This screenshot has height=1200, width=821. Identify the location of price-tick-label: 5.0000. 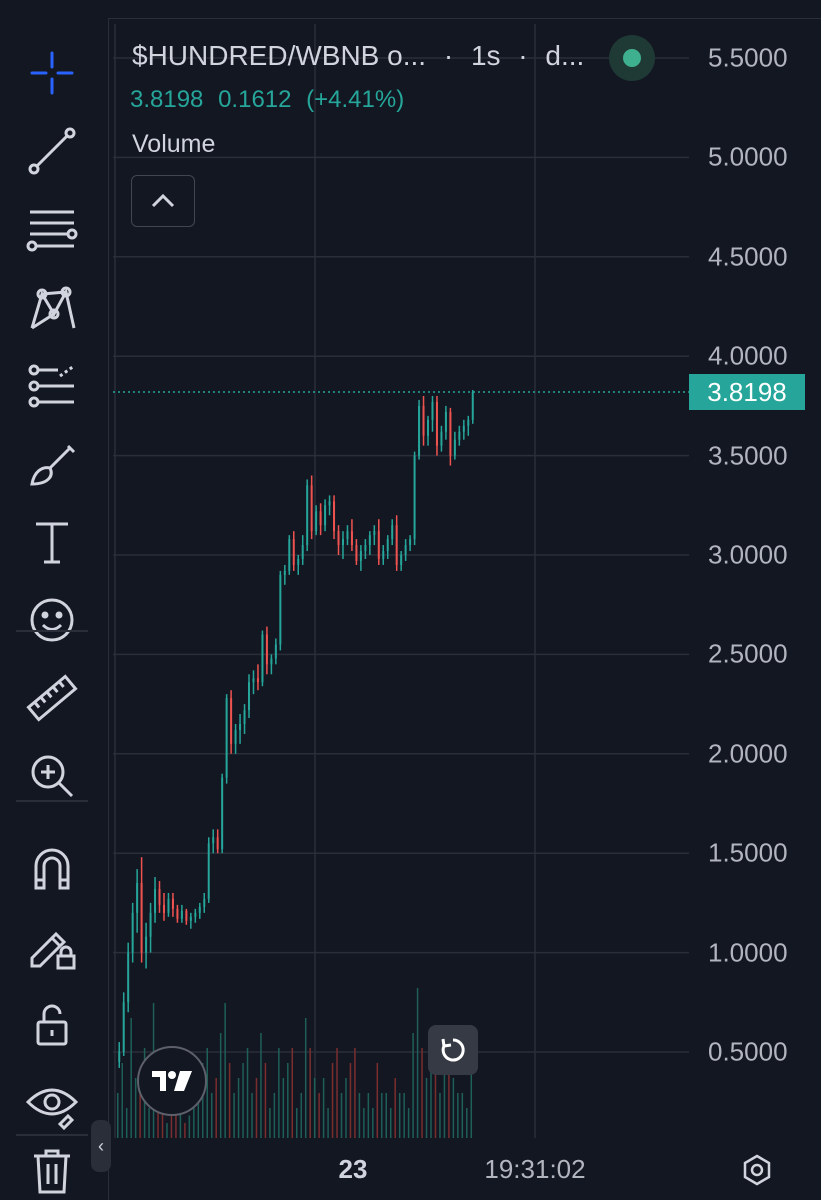
(748, 156).